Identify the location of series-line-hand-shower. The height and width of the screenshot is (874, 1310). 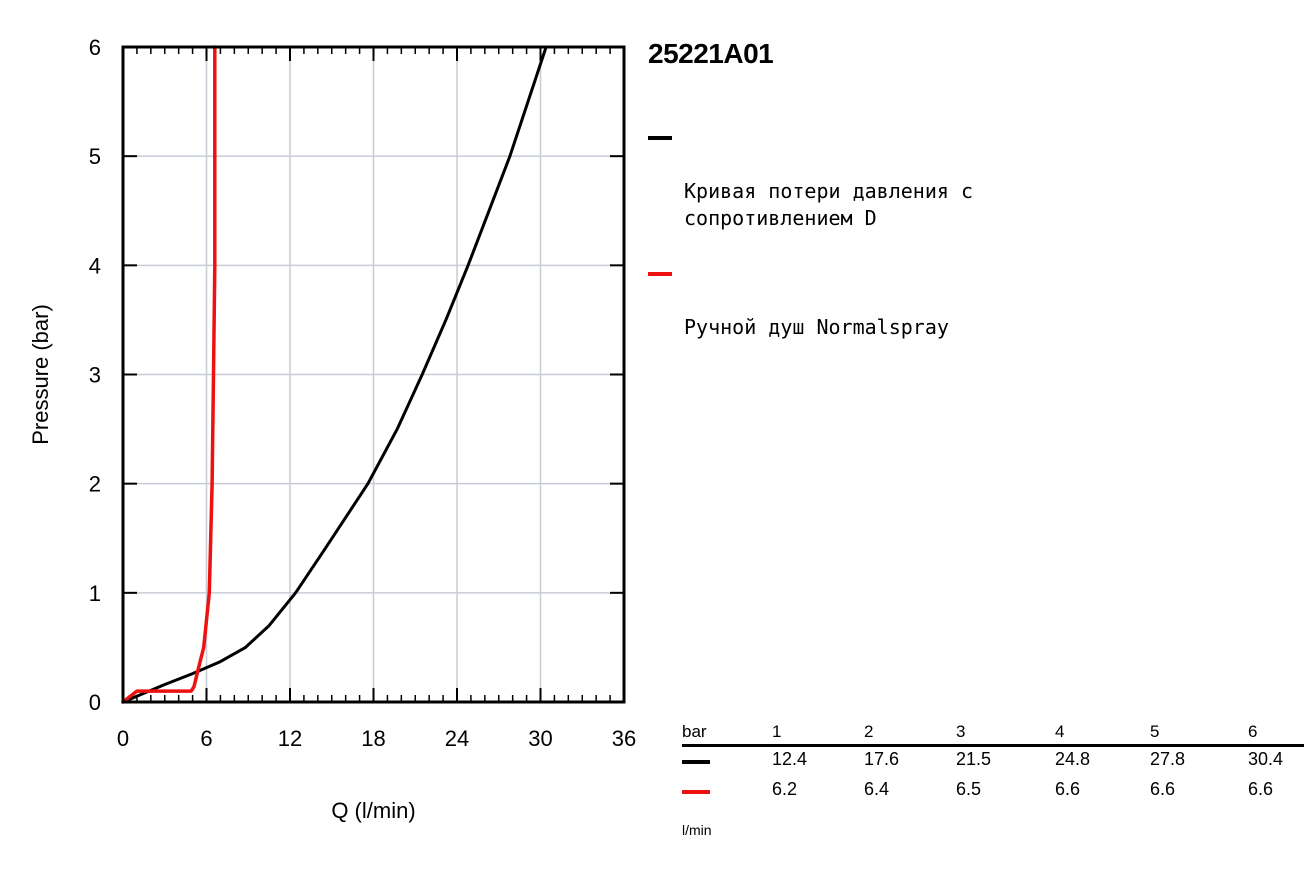
(169, 374).